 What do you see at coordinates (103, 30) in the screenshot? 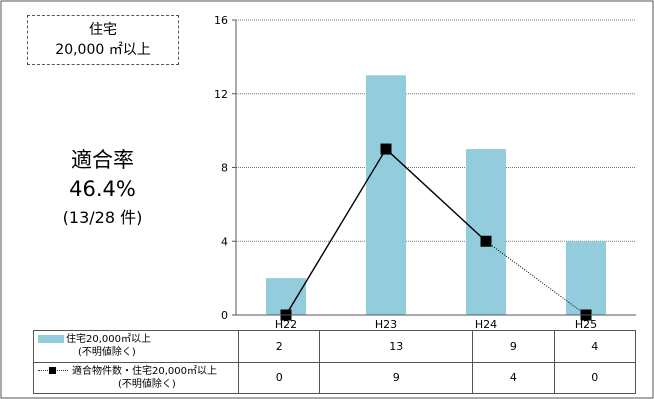
I see `info-box-line1: 住宅` at bounding box center [103, 30].